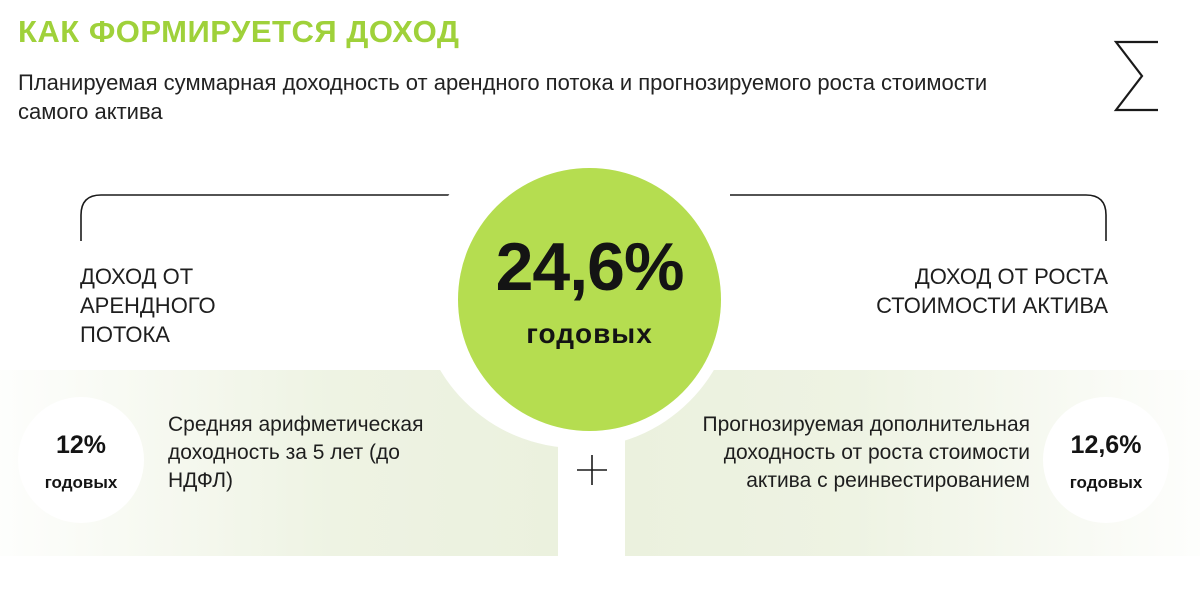 This screenshot has width=1200, height=592. I want to click on growth-income-heading: ДОХОД ОТ РОСТА СТОИМОСТИ АКТИВА, so click(992, 291).